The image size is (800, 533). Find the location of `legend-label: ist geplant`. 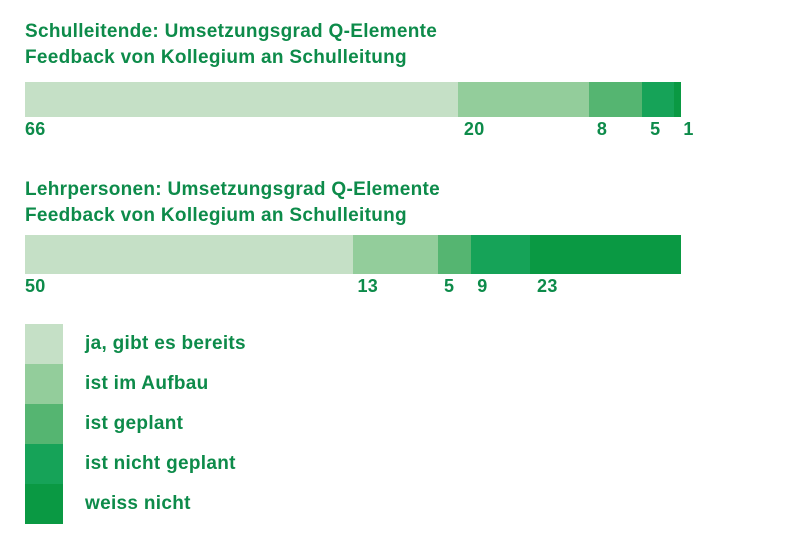

legend-label: ist geplant is located at coordinates (134, 423).